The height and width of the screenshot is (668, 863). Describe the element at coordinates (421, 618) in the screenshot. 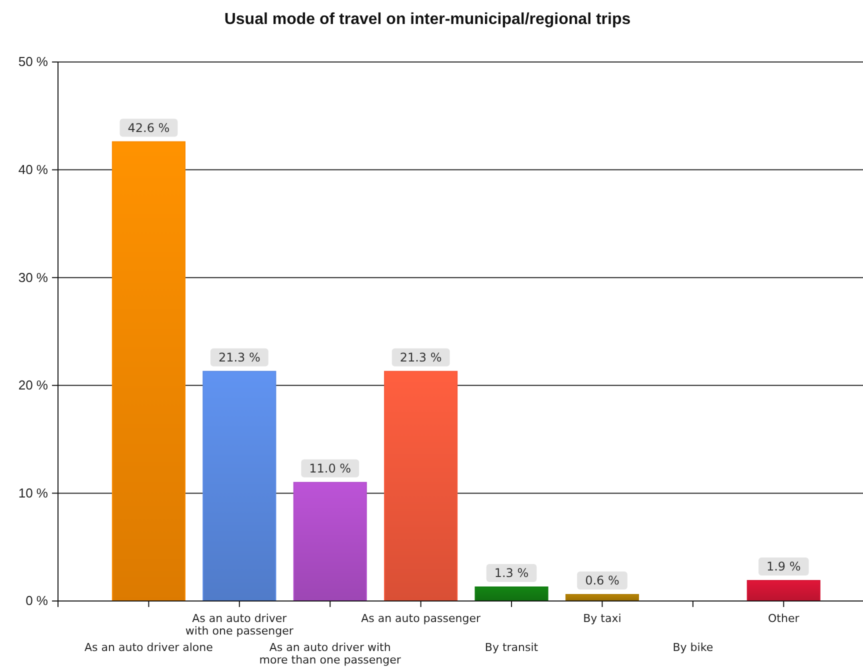

I see `x-tick-label: As an auto passenger` at that location.